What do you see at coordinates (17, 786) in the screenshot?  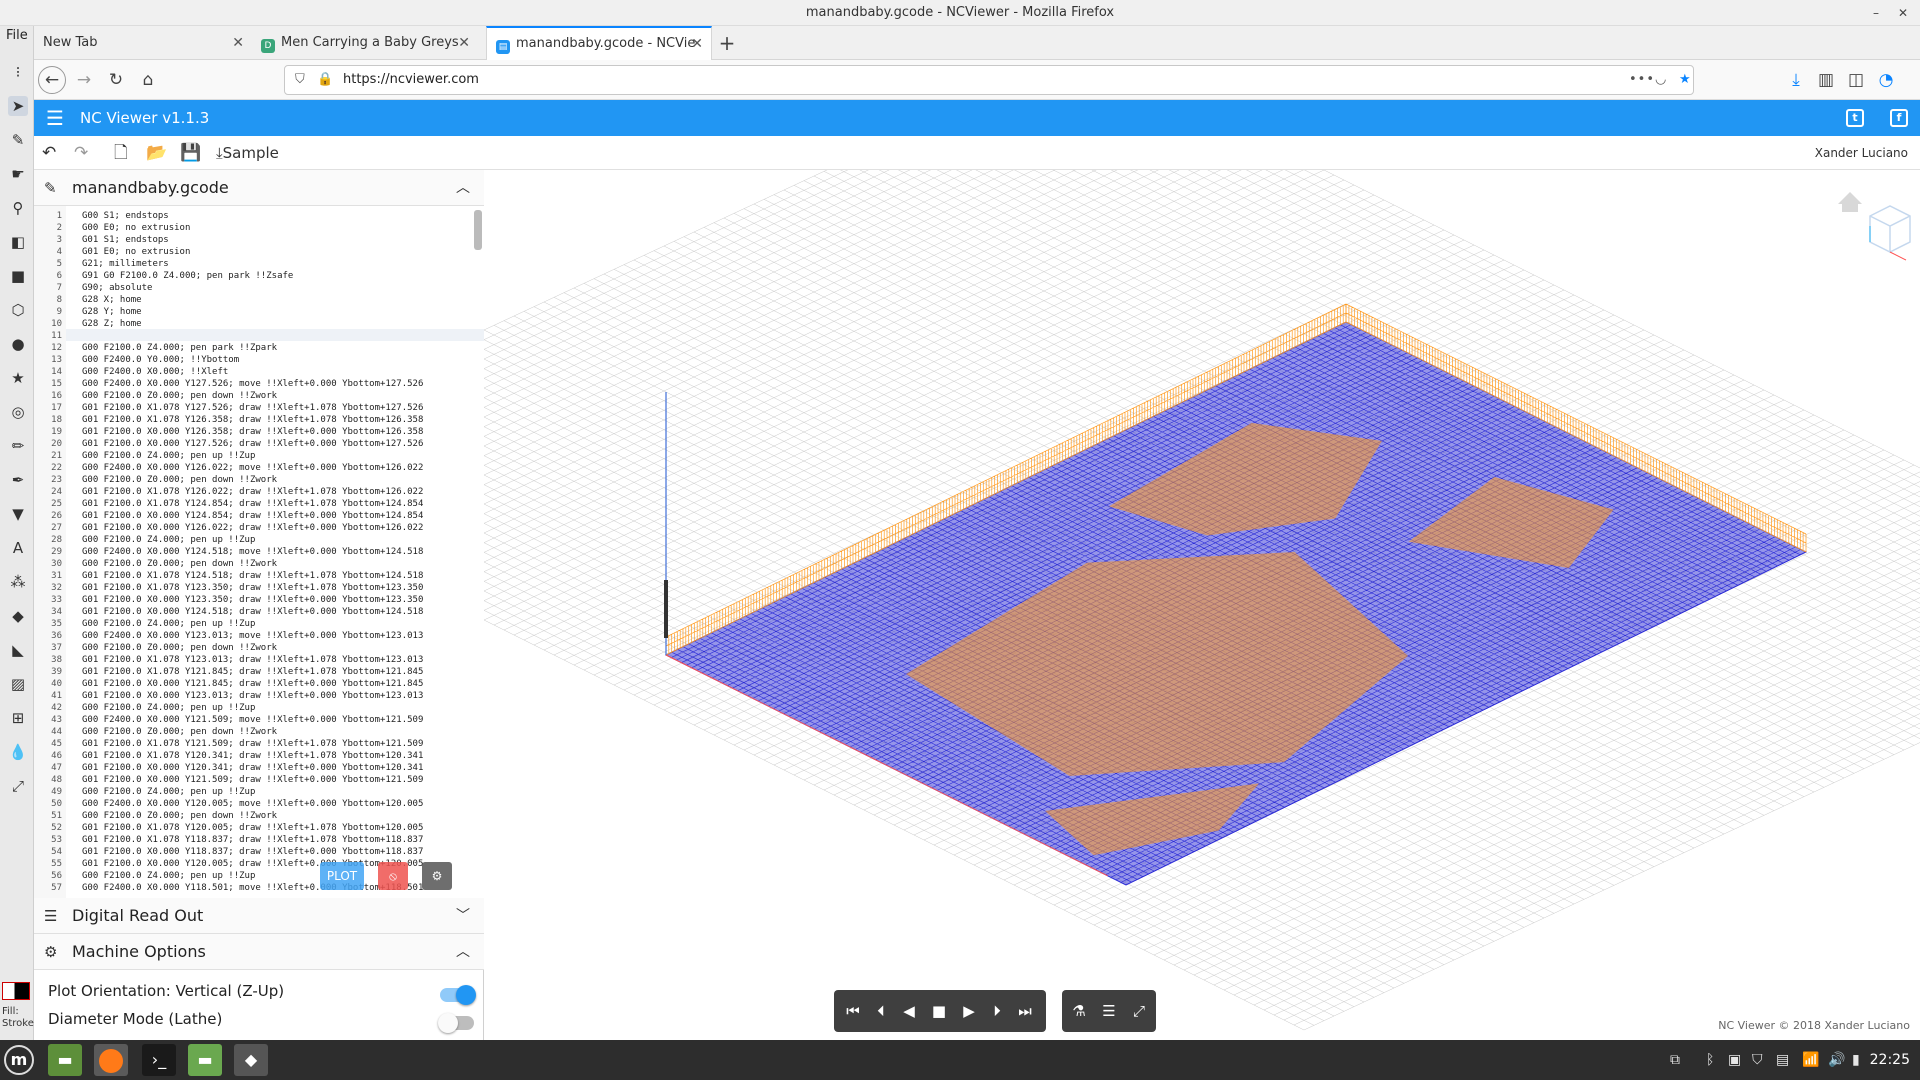 I see `connector-tool-icon: ⤢` at bounding box center [17, 786].